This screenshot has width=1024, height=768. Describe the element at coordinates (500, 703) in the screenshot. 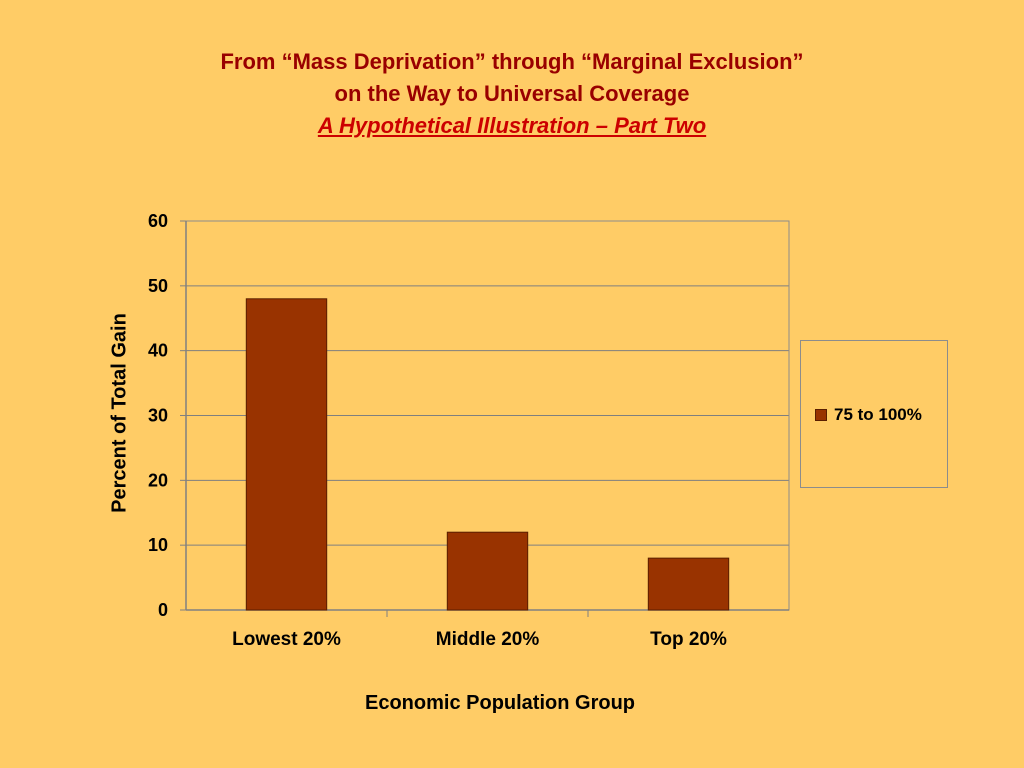

I see `x-axis-title: Economic Population Group` at that location.